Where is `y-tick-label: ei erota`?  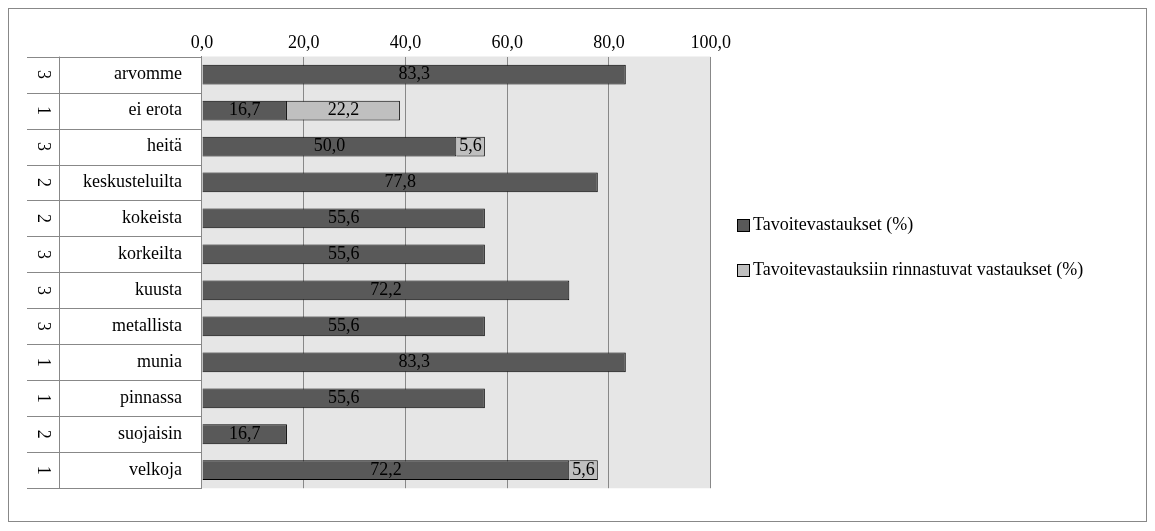
y-tick-label: ei erota is located at coordinates (155, 109).